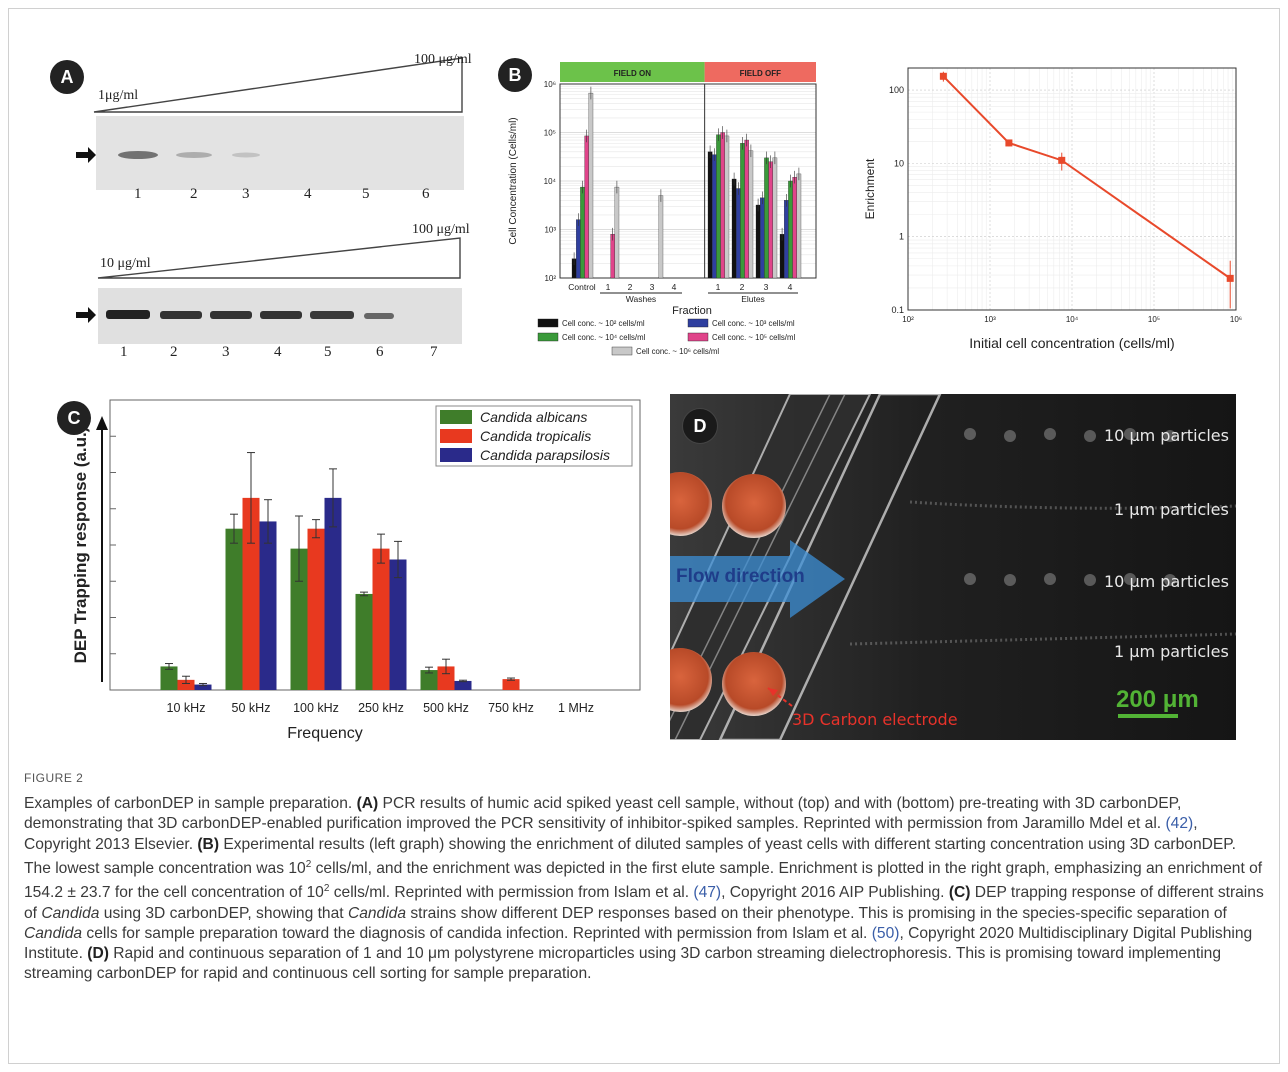 The height and width of the screenshot is (1072, 1288). What do you see at coordinates (280, 153) in the screenshot?
I see `gel-top` at bounding box center [280, 153].